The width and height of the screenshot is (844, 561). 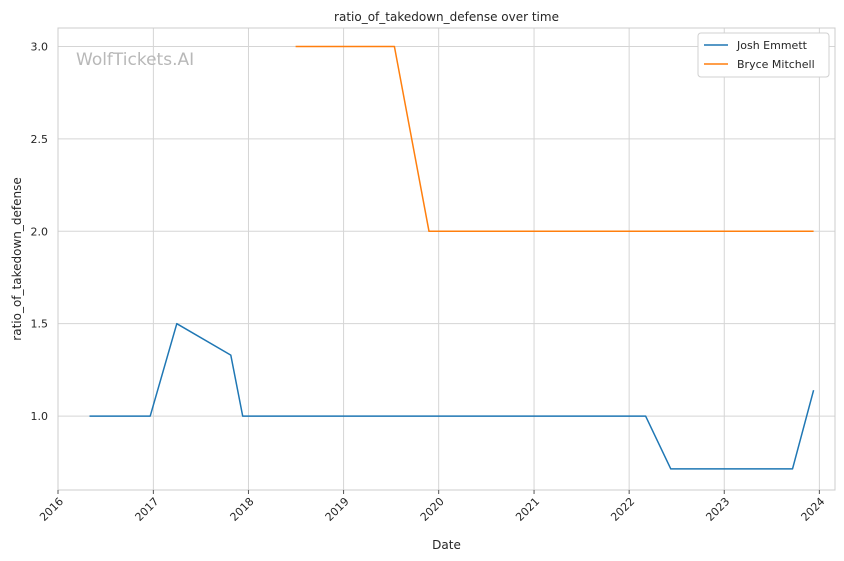 I want to click on x-tick-label: 2021, so click(x=527, y=509).